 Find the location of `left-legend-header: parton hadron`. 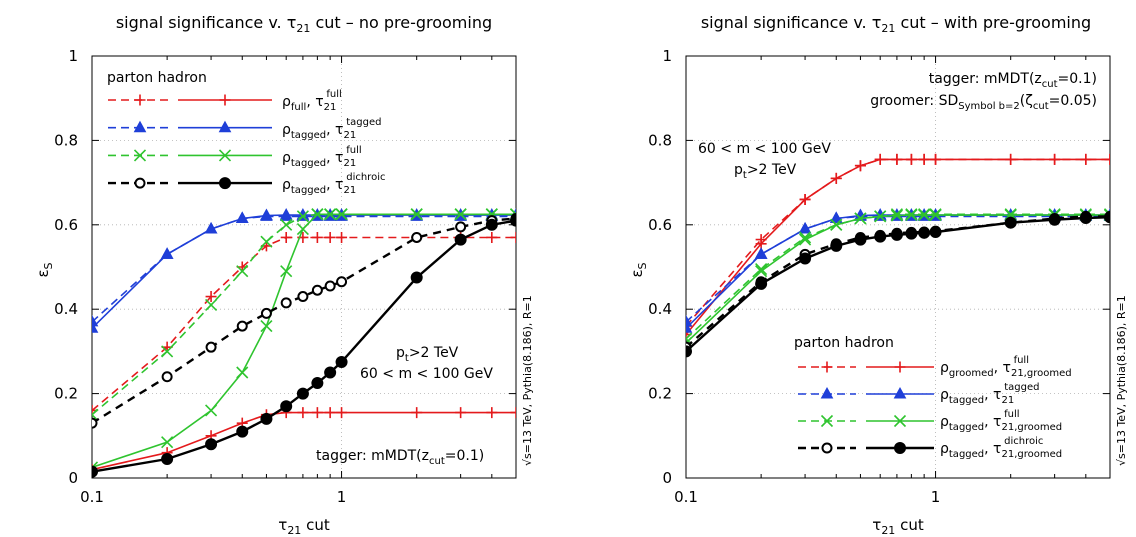

left-legend-header: parton hadron is located at coordinates (157, 78).